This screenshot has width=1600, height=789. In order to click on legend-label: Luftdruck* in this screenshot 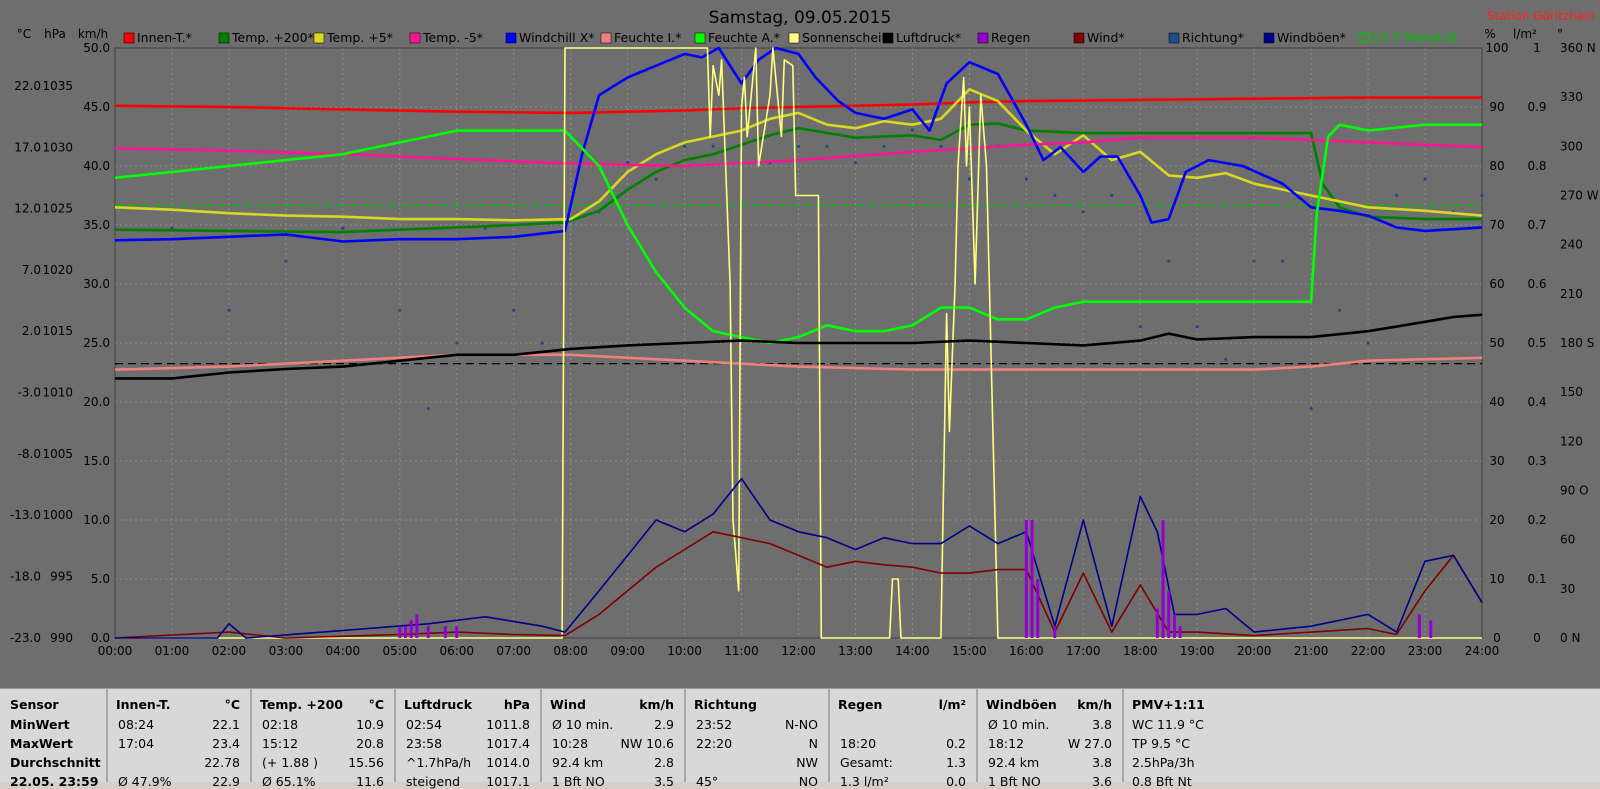, I will do `click(928, 37)`.